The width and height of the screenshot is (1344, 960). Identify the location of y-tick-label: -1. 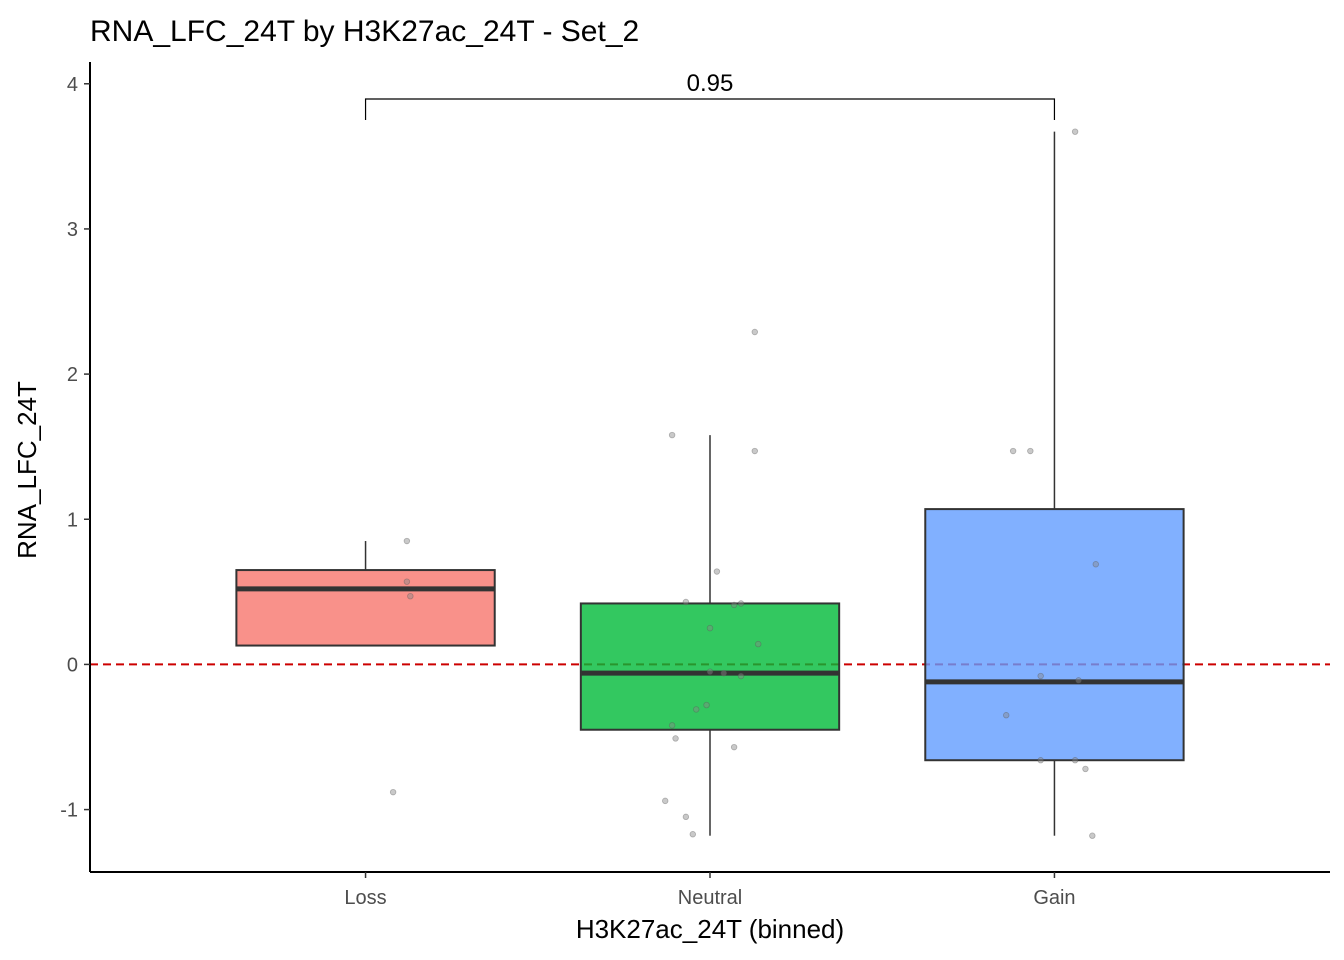
(69, 811).